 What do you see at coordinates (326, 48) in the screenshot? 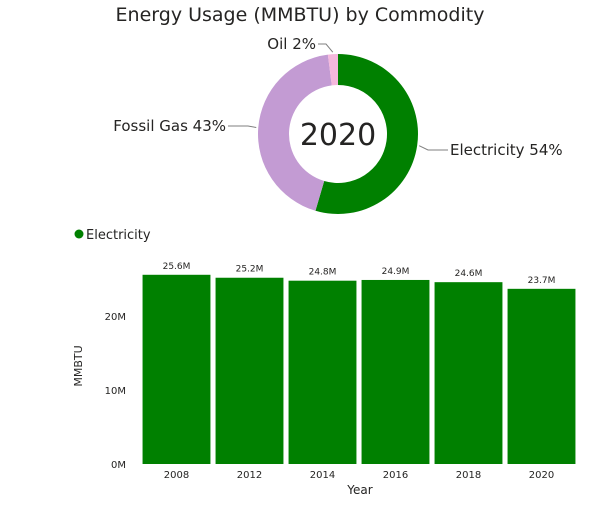
I see `leader-line-oil` at bounding box center [326, 48].